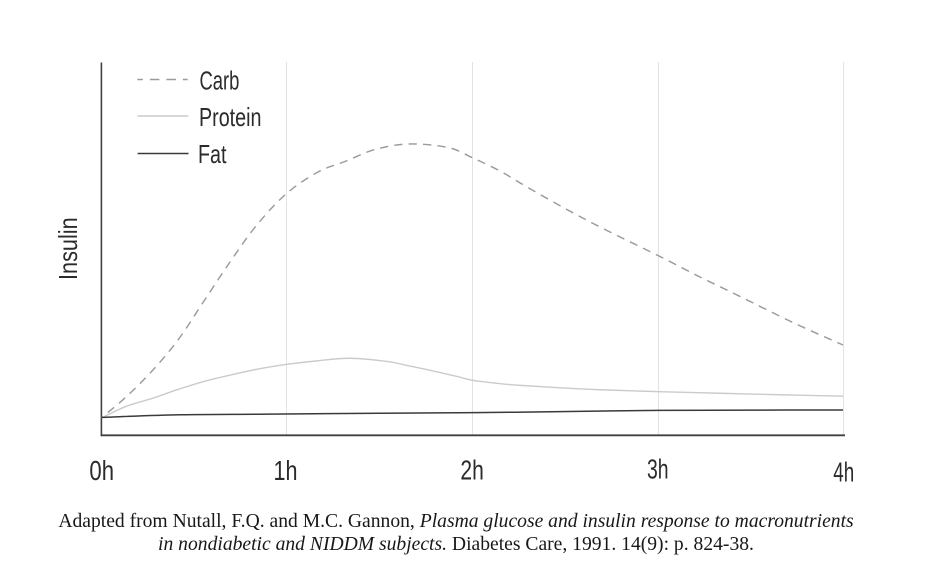  I want to click on svg-text: Protein, so click(230, 116).